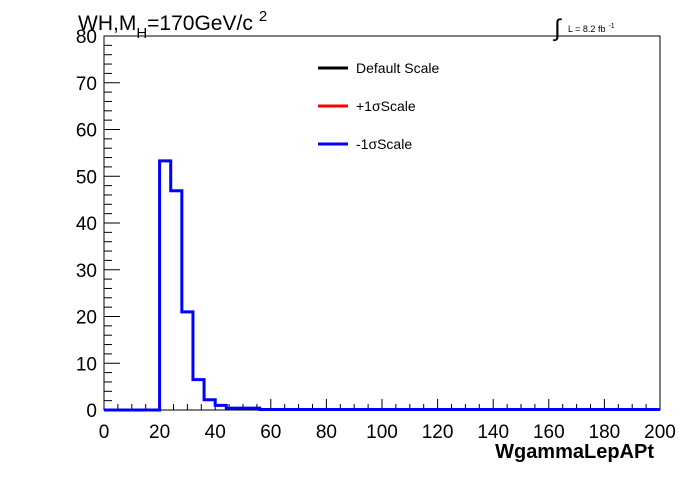  Describe the element at coordinates (86, 131) in the screenshot. I see `y-tick-label: 60` at that location.